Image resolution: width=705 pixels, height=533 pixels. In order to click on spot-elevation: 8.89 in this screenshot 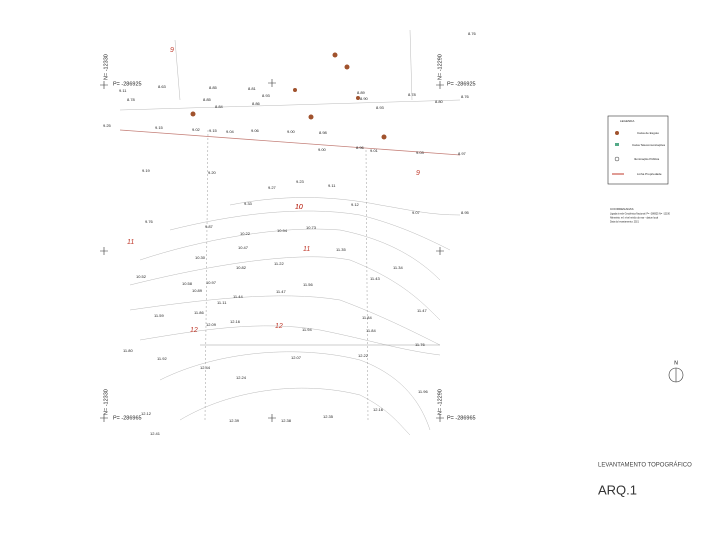, I will do `click(361, 92)`.